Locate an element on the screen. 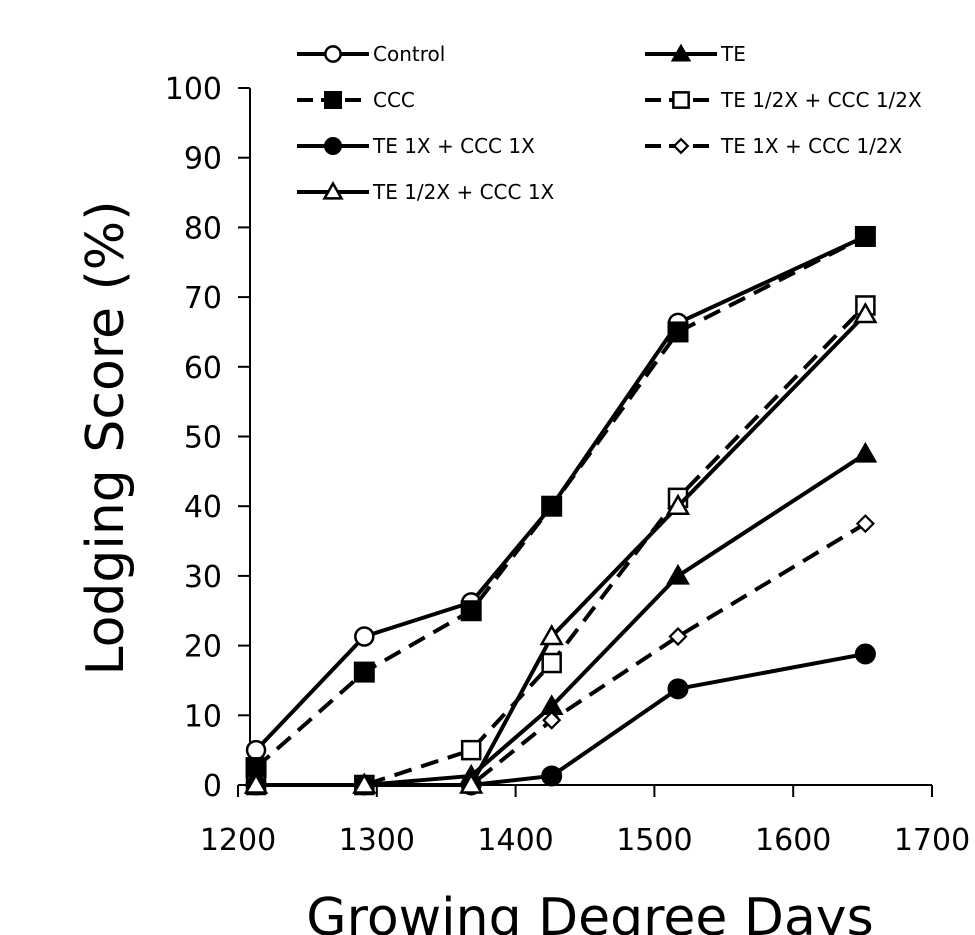 Image resolution: width=975 pixels, height=935 pixels. y-tick-label-40: 40 is located at coordinates (203, 507).